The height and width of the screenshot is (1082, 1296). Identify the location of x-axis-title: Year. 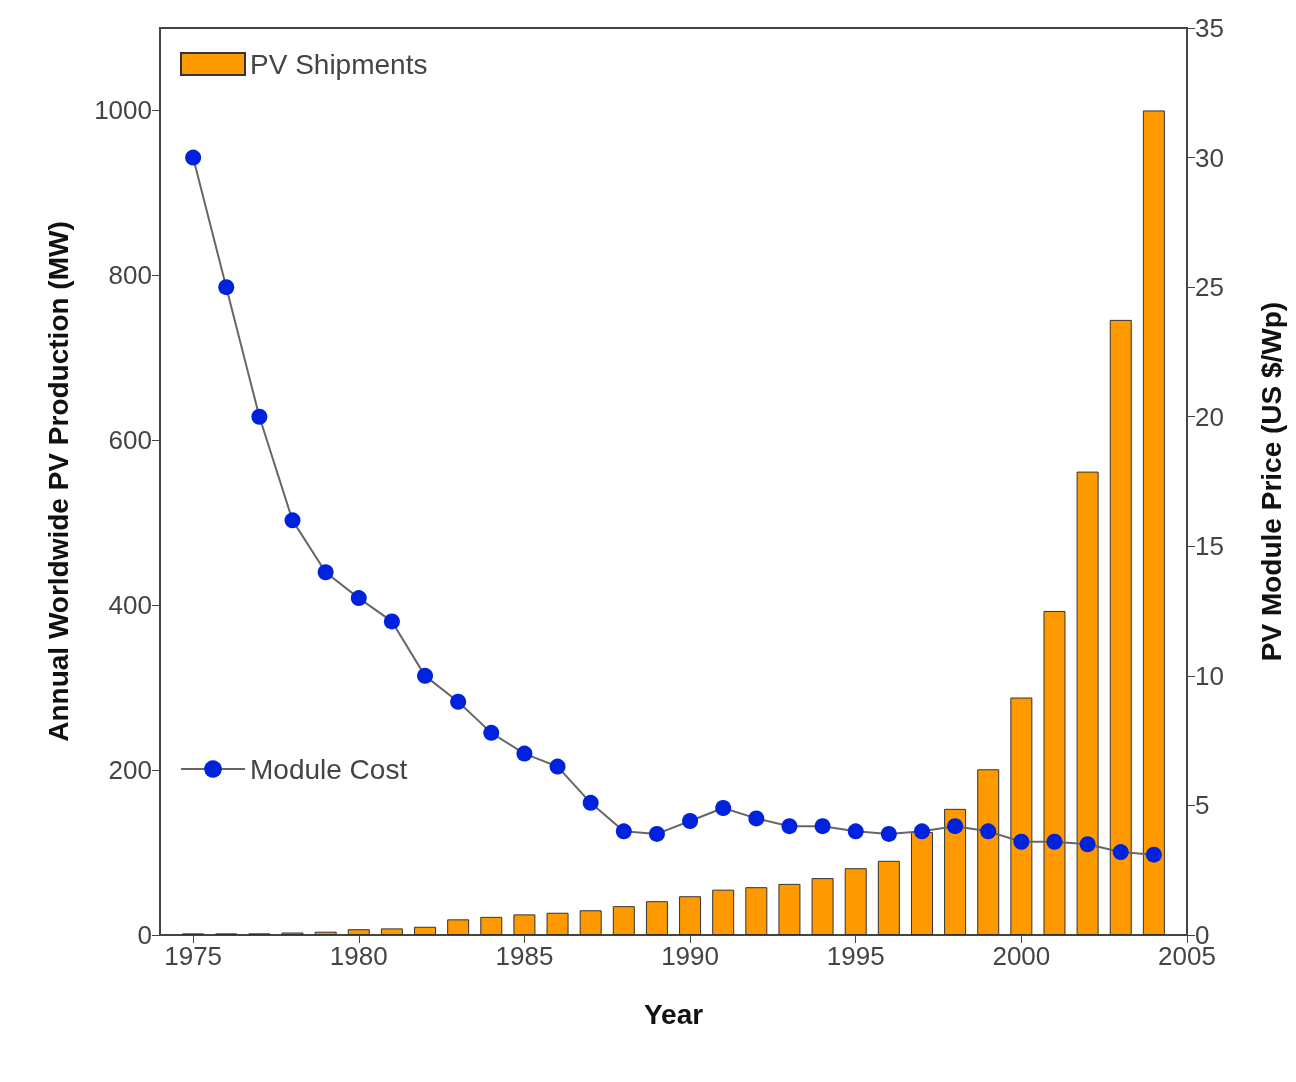
(673, 1014).